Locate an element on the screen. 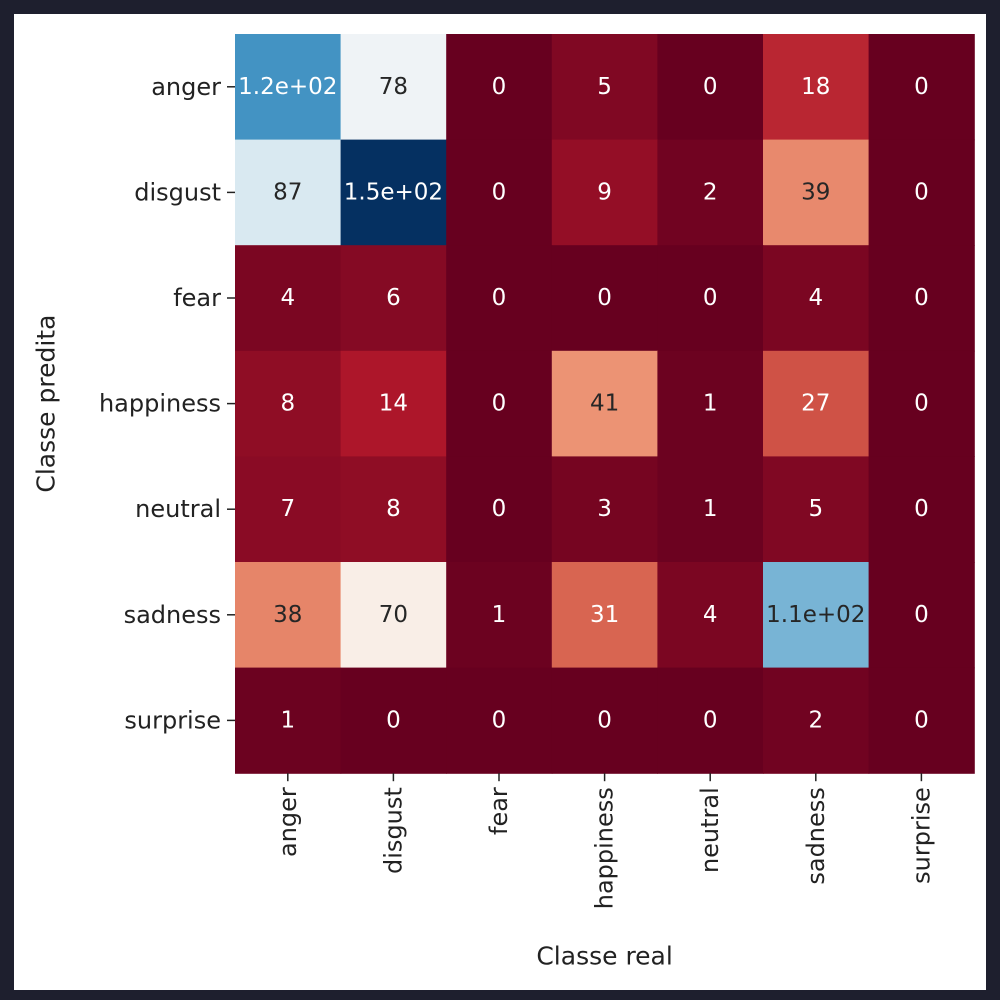  cell-value-label: 31 is located at coordinates (604, 615).